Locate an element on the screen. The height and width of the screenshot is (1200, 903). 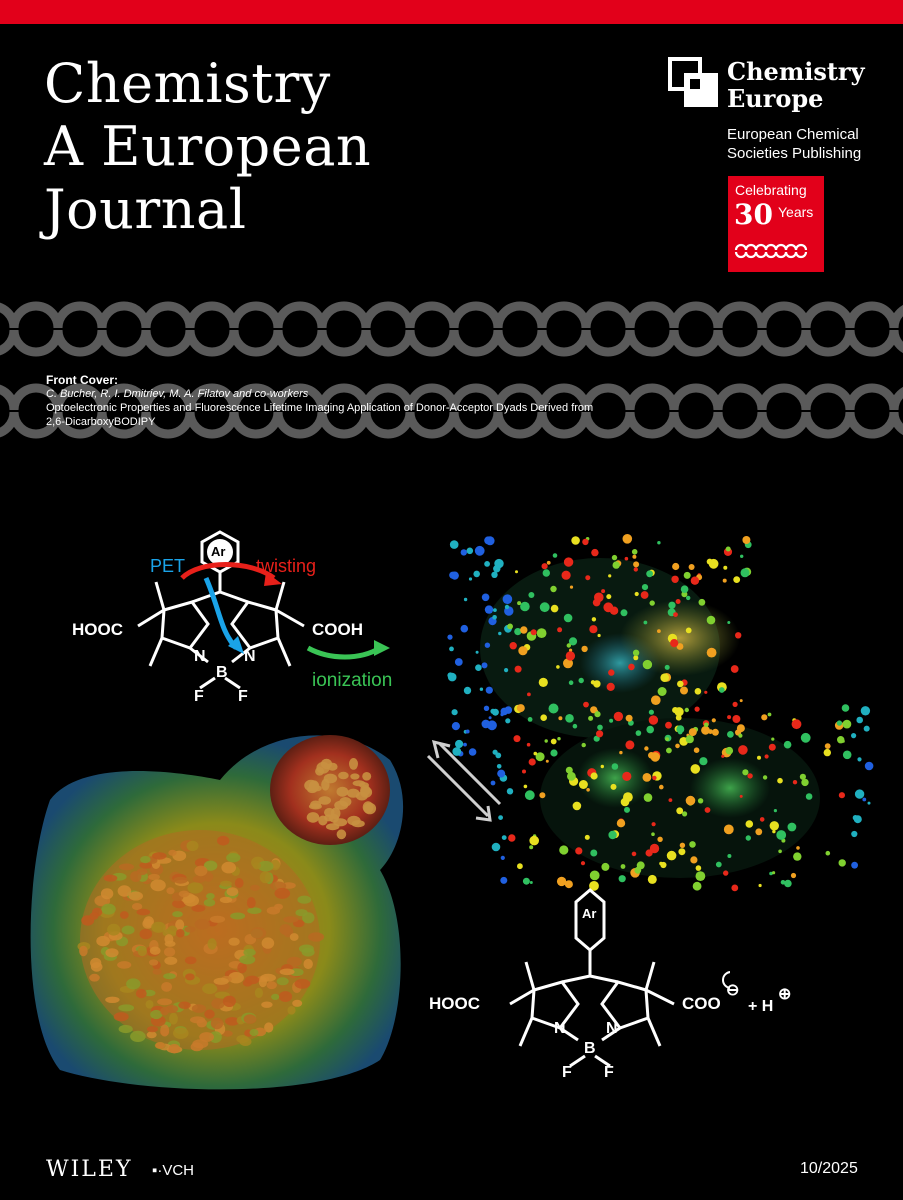
scheme-top-cooh: COOH is located at coordinates (337, 629).